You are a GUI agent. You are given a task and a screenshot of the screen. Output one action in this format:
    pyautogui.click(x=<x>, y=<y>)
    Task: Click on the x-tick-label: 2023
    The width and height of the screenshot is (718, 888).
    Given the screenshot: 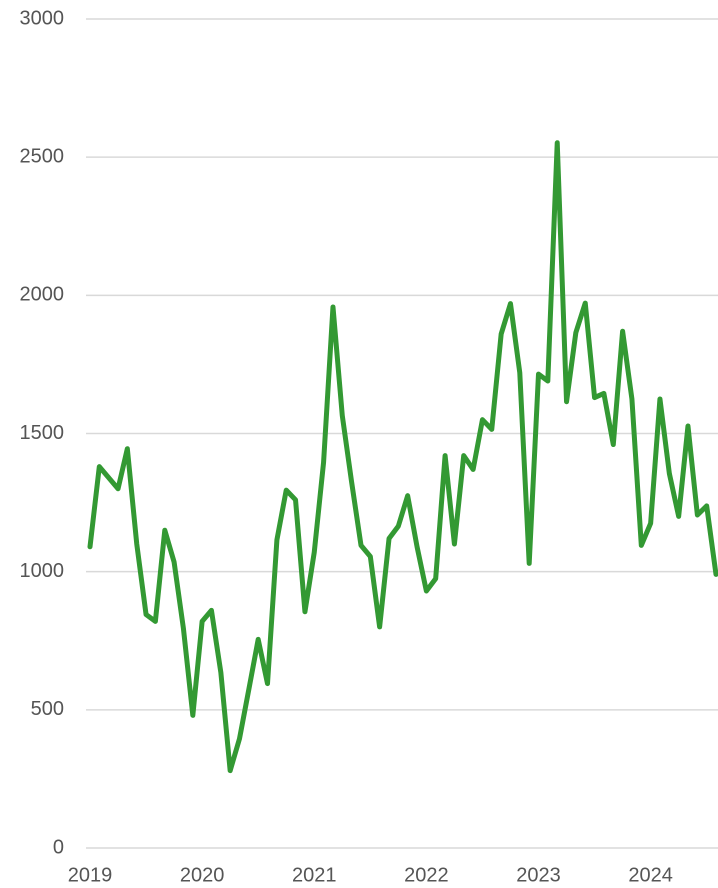 What is the action you would take?
    pyautogui.click(x=538, y=875)
    